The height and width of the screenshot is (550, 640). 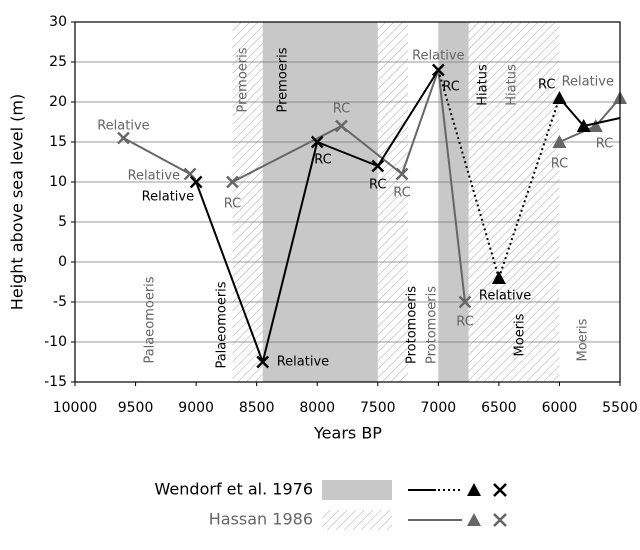 What do you see at coordinates (378, 408) in the screenshot?
I see `x-tick-label: 7500` at bounding box center [378, 408].